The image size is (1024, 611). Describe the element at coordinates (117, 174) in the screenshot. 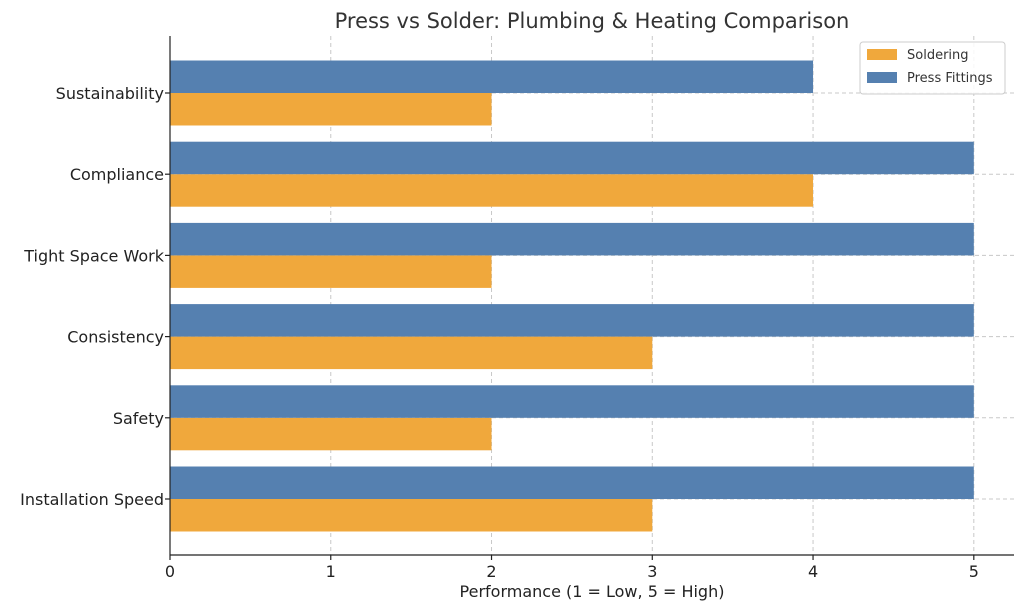

I see `y-tick-label-compliance: Compliance` at that location.